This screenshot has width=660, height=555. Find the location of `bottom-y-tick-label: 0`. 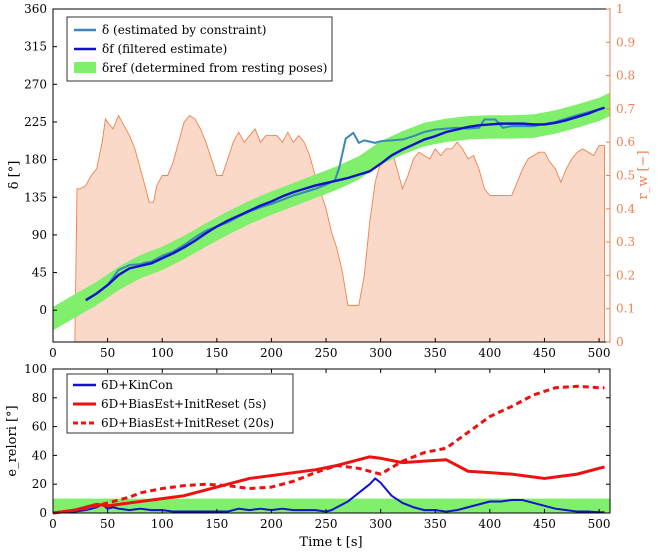

bottom-y-tick-label: 0 is located at coordinates (43, 513).